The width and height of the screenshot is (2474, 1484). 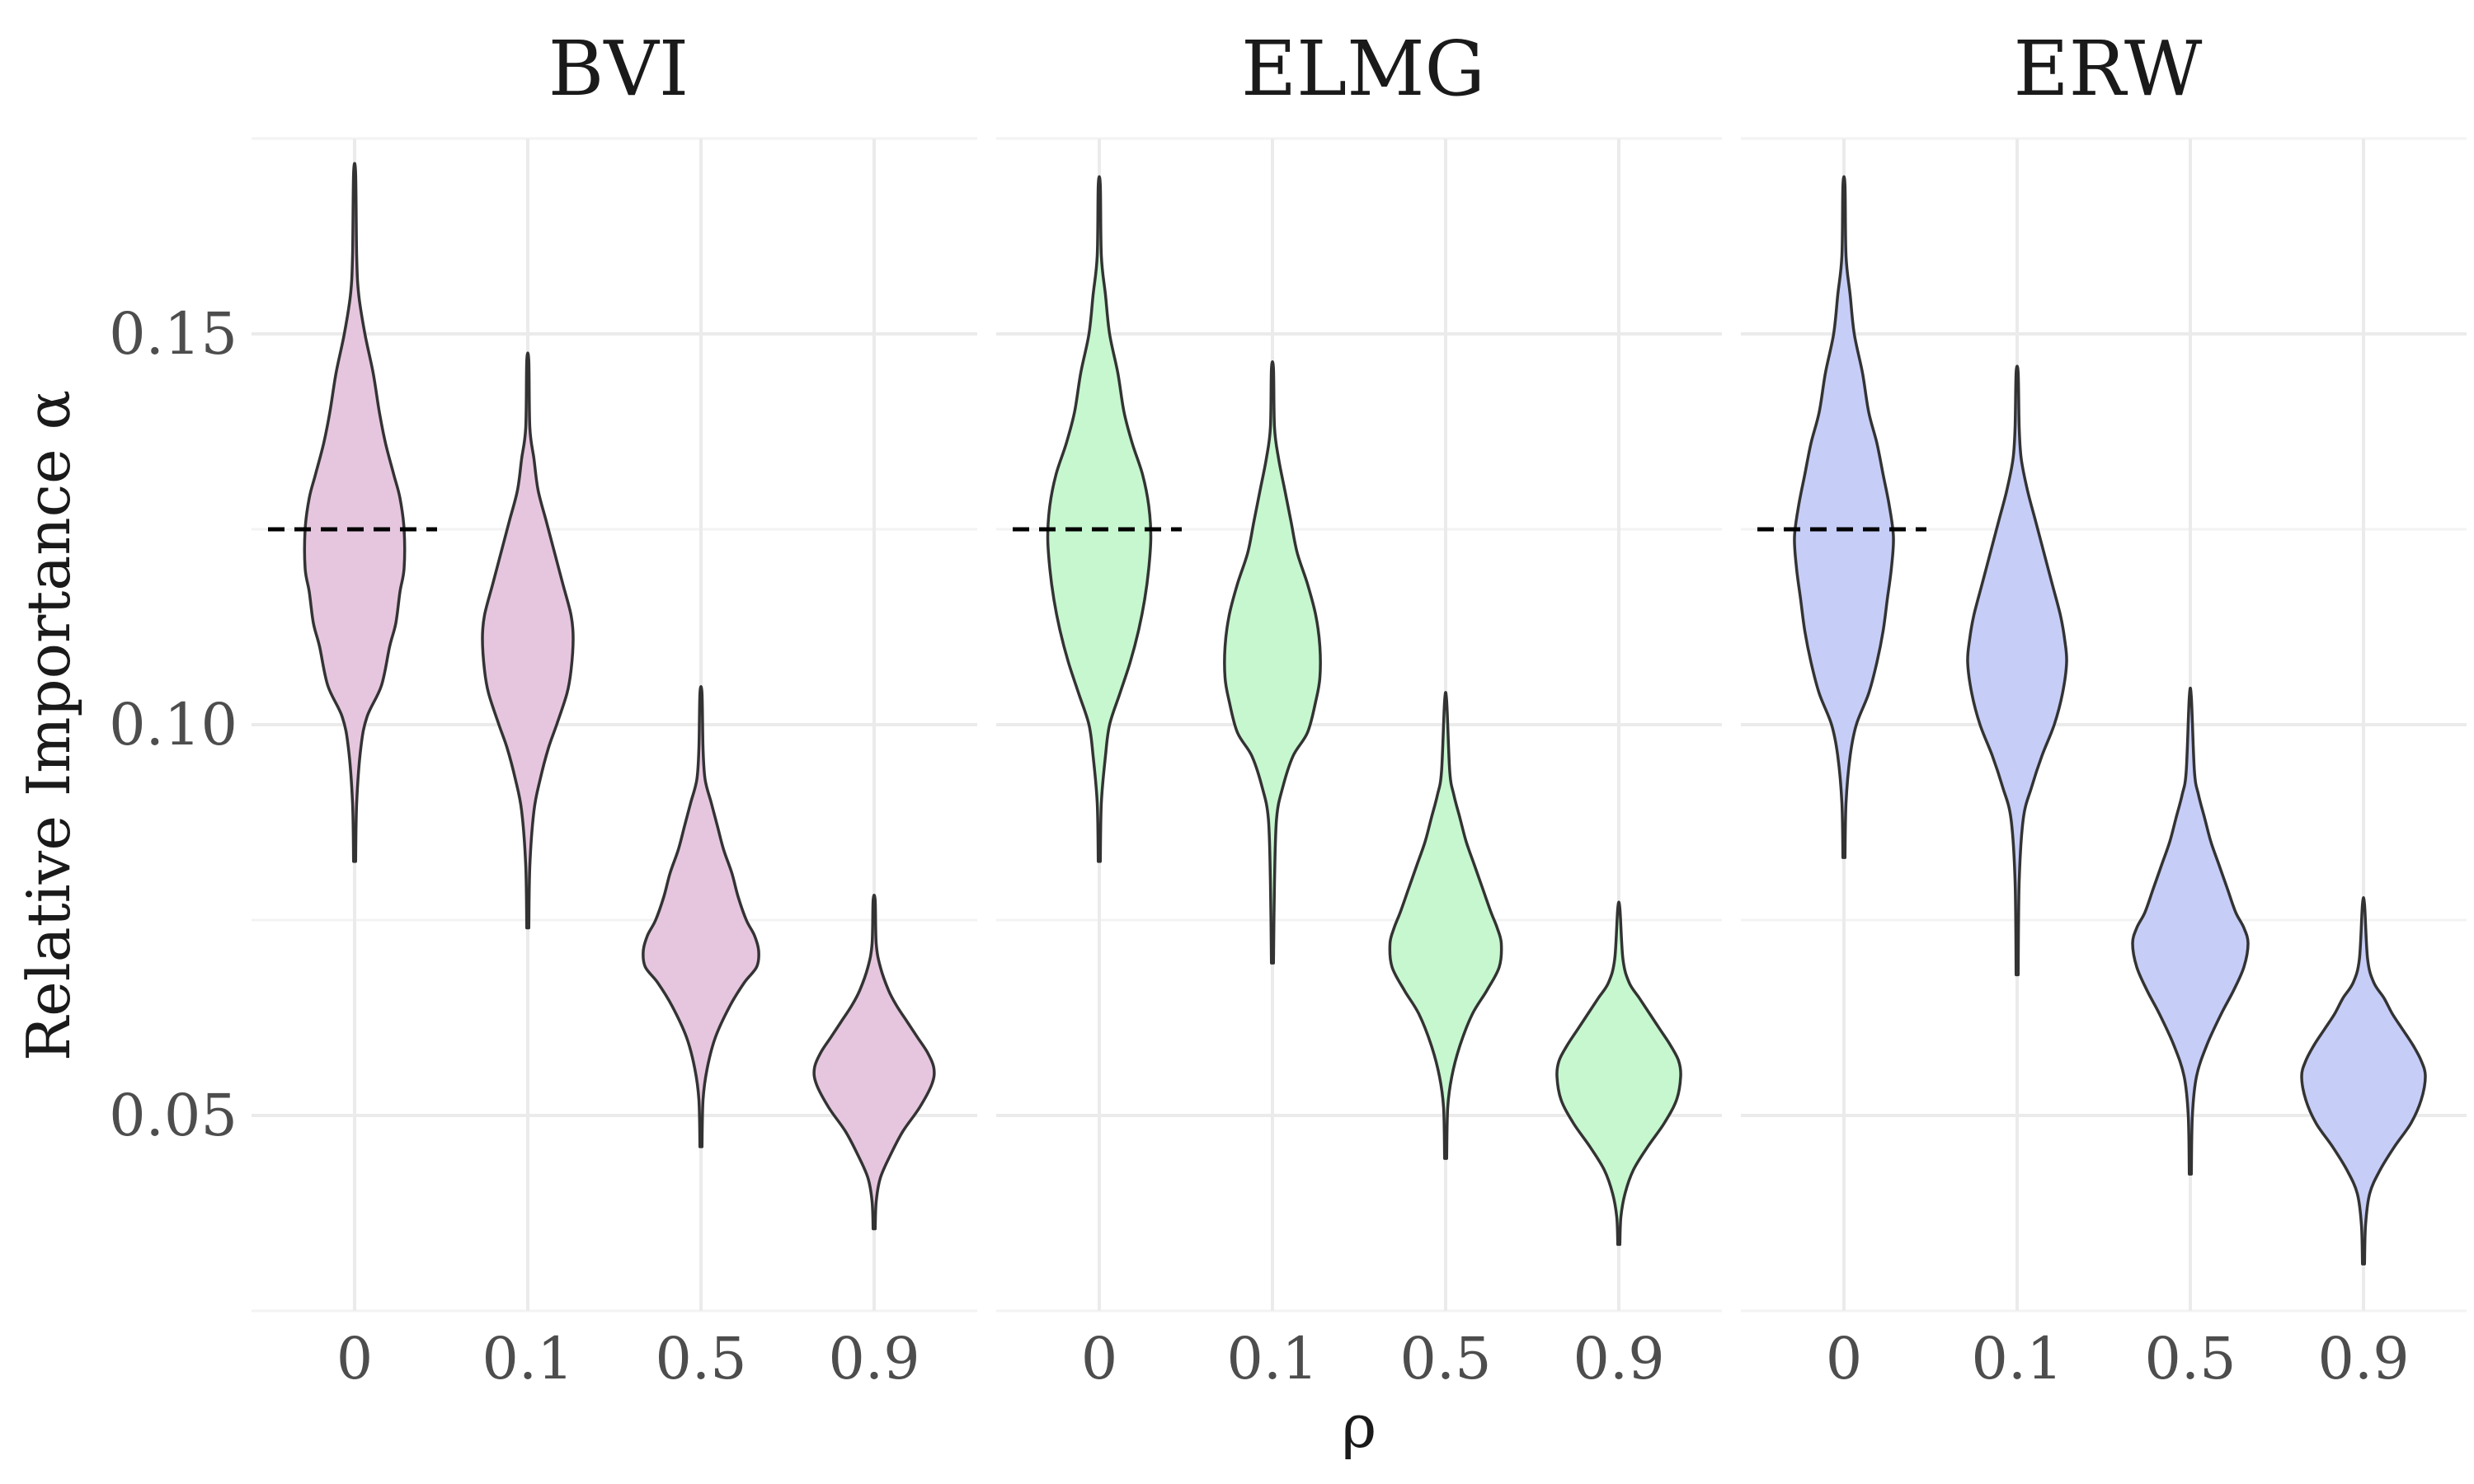 What do you see at coordinates (48, 725) in the screenshot?
I see `y-axis-title: Relative Importance α` at bounding box center [48, 725].